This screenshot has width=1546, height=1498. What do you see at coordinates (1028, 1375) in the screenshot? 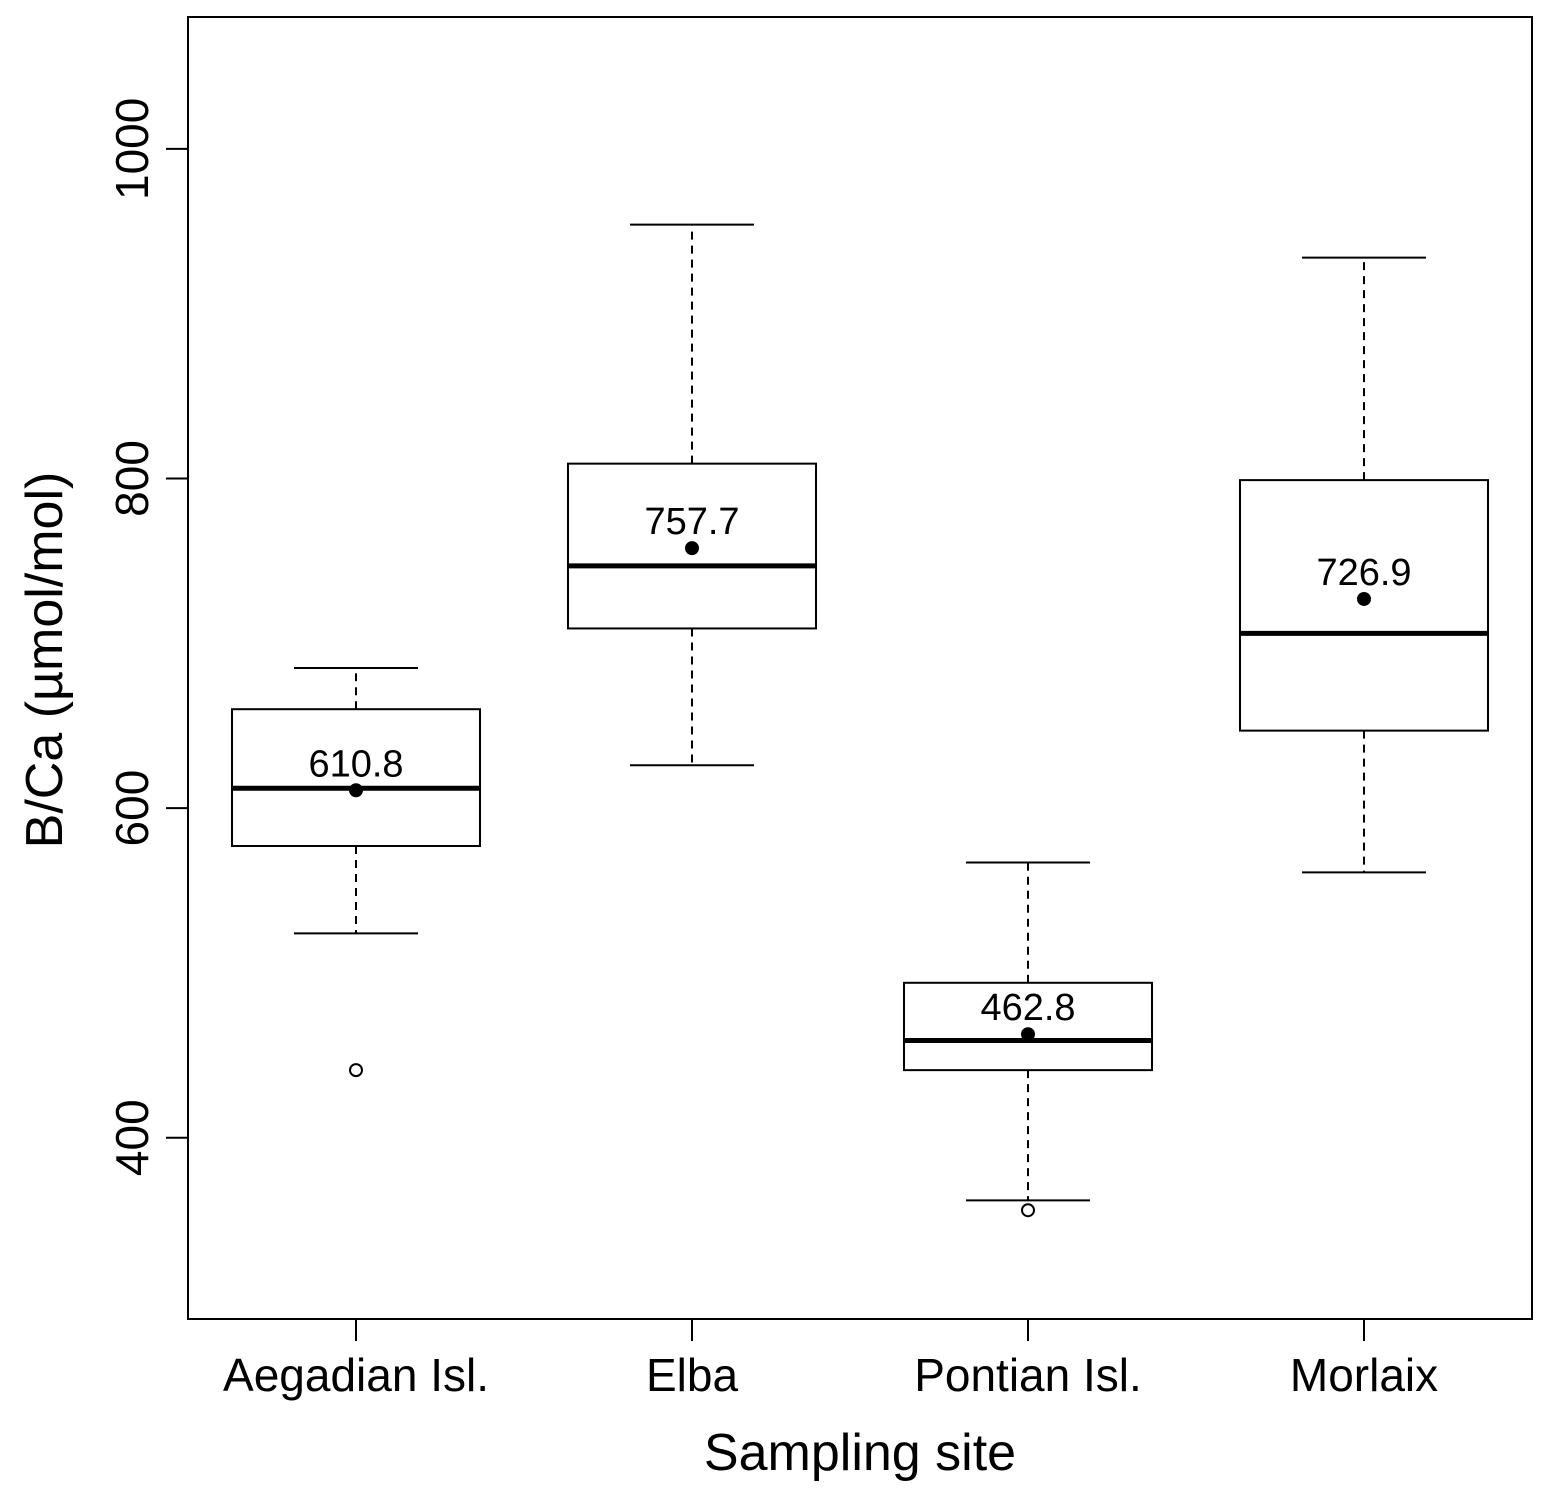
I see `x-tick-label: Pontian Isl.` at bounding box center [1028, 1375].